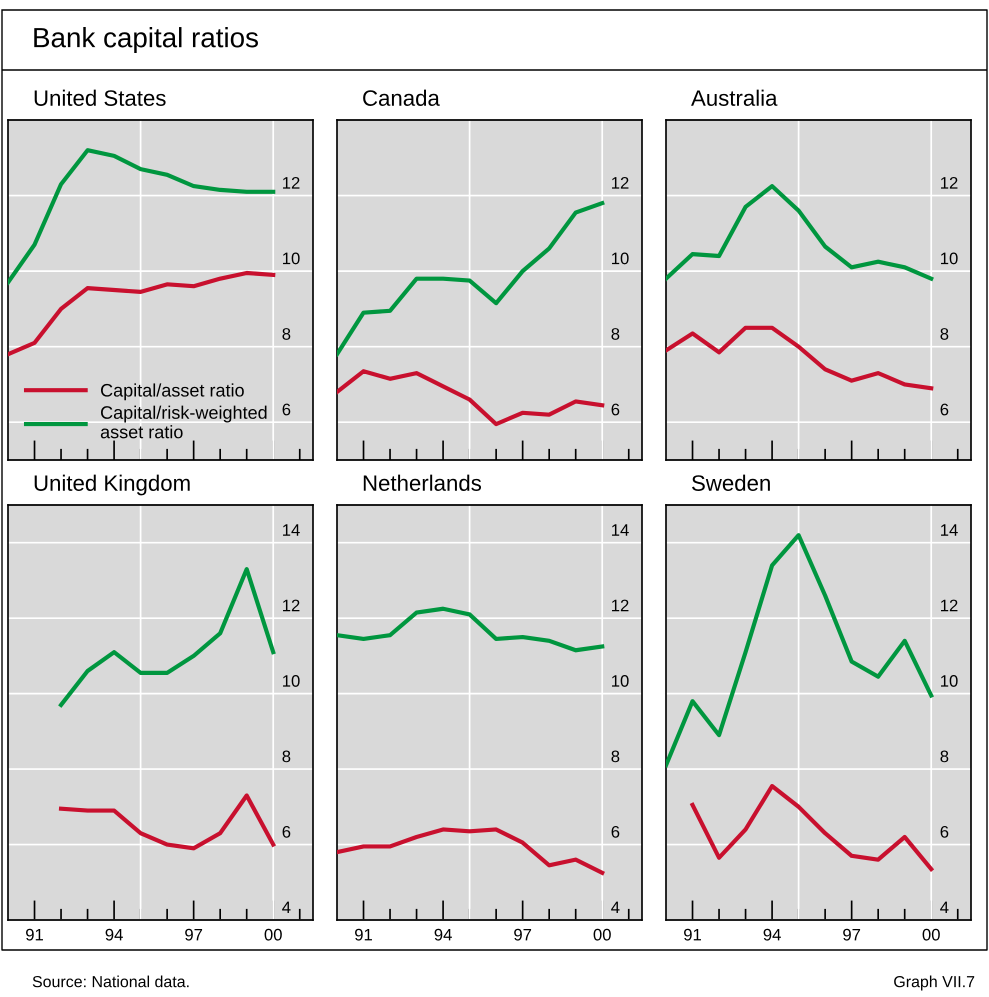  What do you see at coordinates (100, 98) in the screenshot?
I see `chart-title: United States` at bounding box center [100, 98].